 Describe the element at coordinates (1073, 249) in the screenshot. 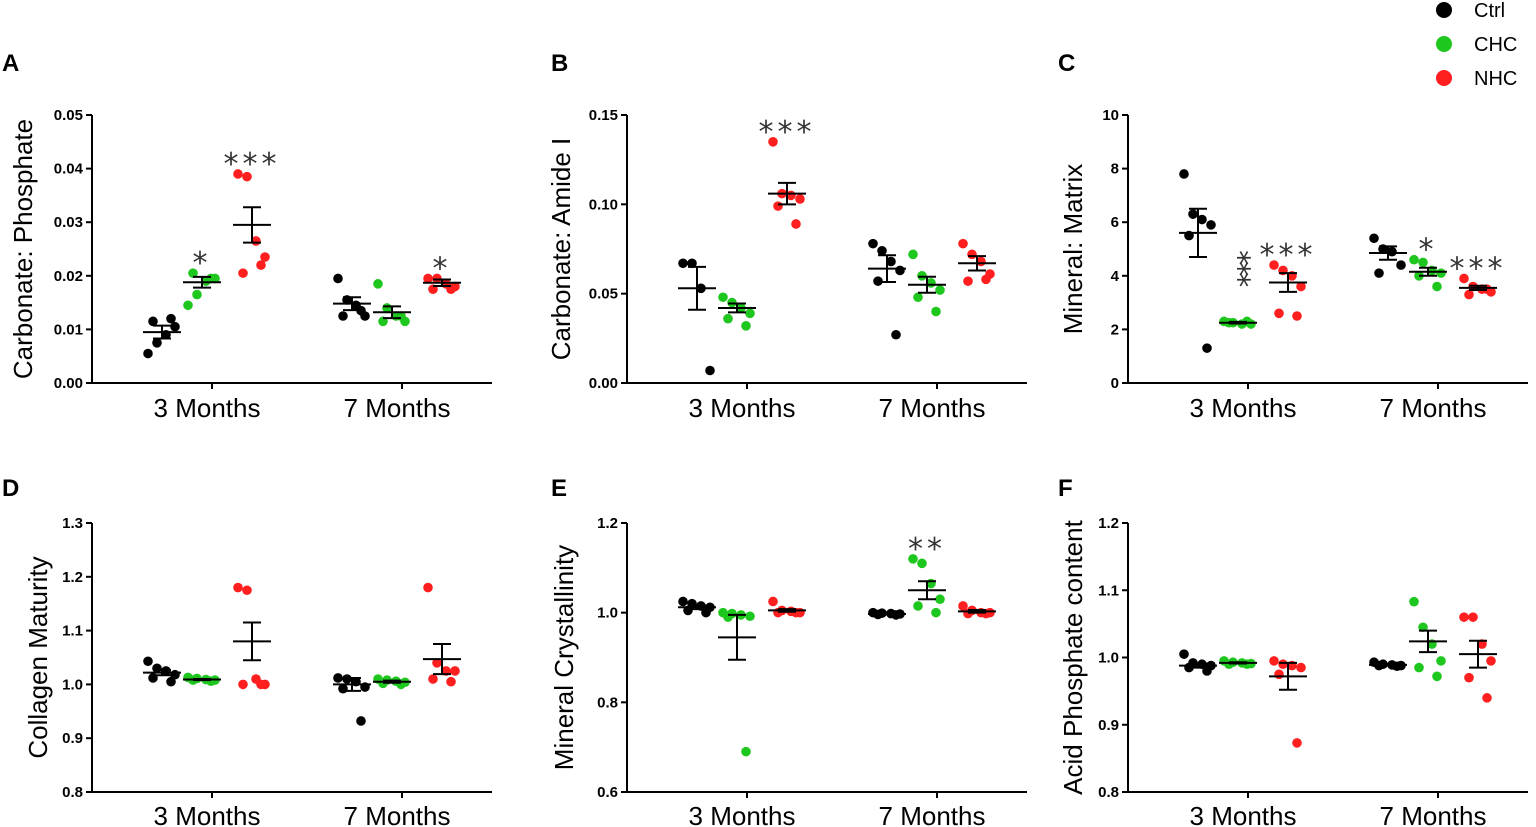

I see `y-axis-label: Mineral: Matrix` at that location.